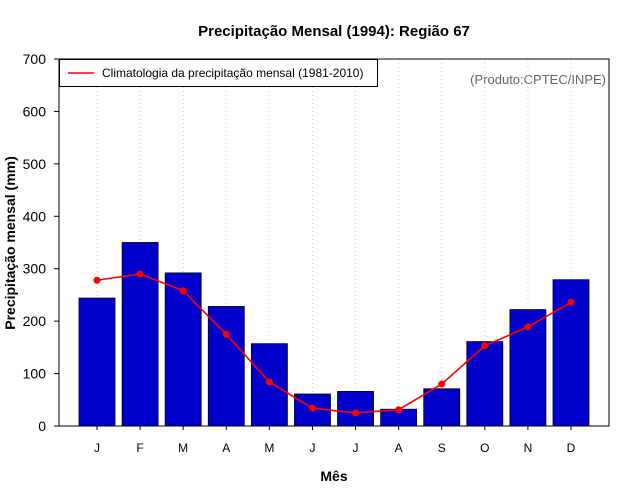  Describe the element at coordinates (571, 448) in the screenshot. I see `x-tick-label: D` at that location.